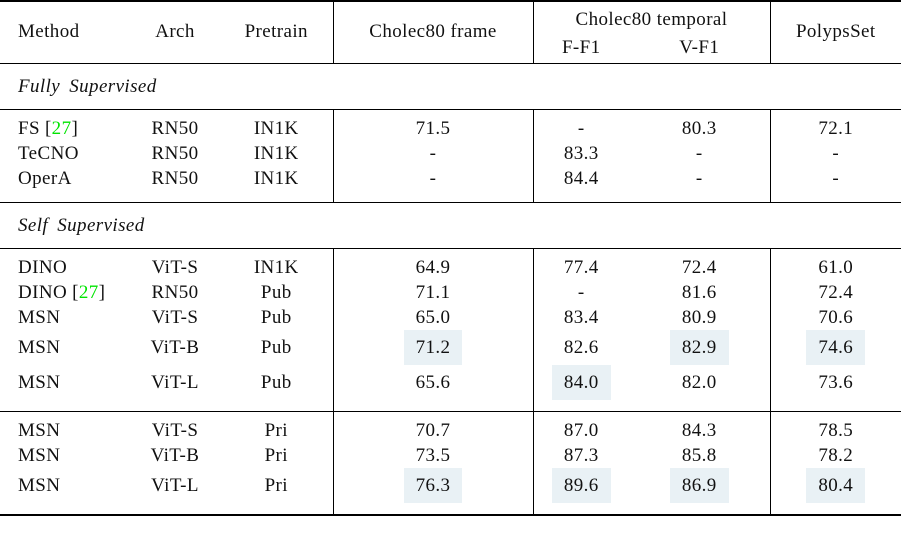  I want to click on metric-value: 78.2, so click(836, 455).